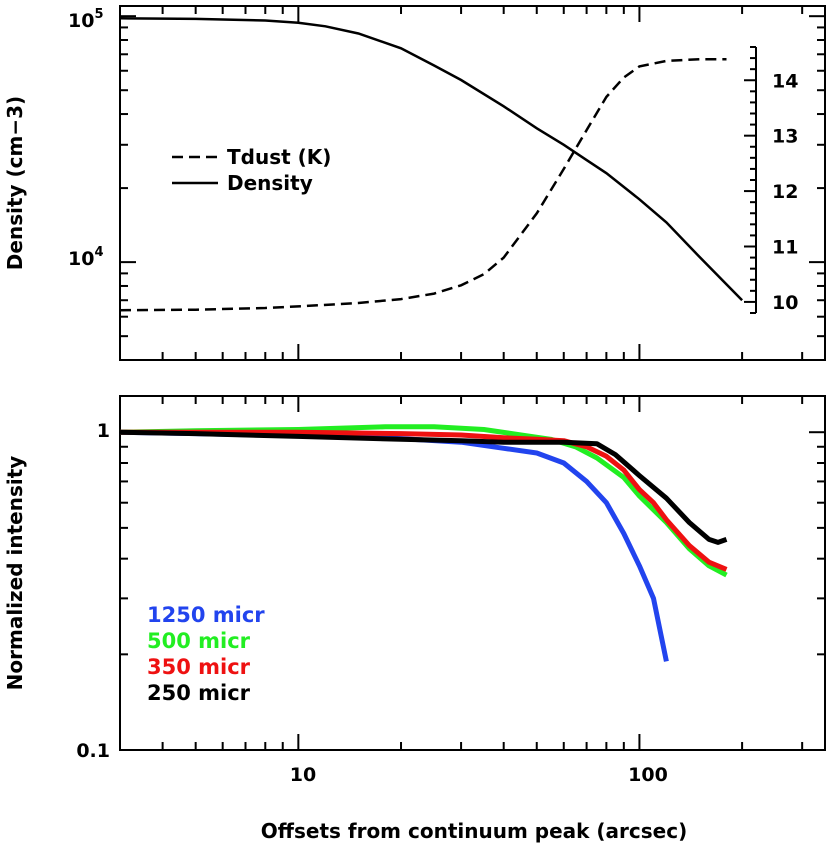 The height and width of the screenshot is (843, 830). Describe the element at coordinates (279, 157) in the screenshot. I see `legend-label-tdust: Tdust (K)` at that location.